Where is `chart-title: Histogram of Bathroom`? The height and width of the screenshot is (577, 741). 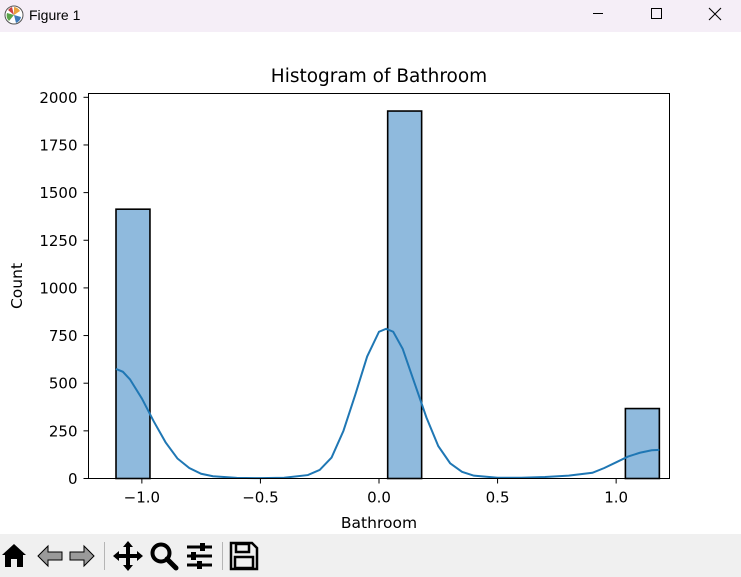
chart-title: Histogram of Bathroom is located at coordinates (379, 76).